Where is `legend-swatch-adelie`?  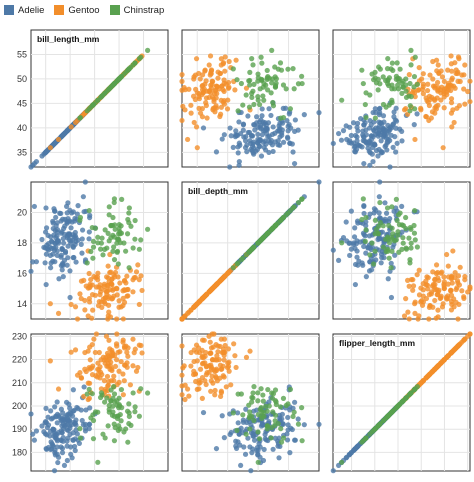 legend-swatch-adelie is located at coordinates (9, 10).